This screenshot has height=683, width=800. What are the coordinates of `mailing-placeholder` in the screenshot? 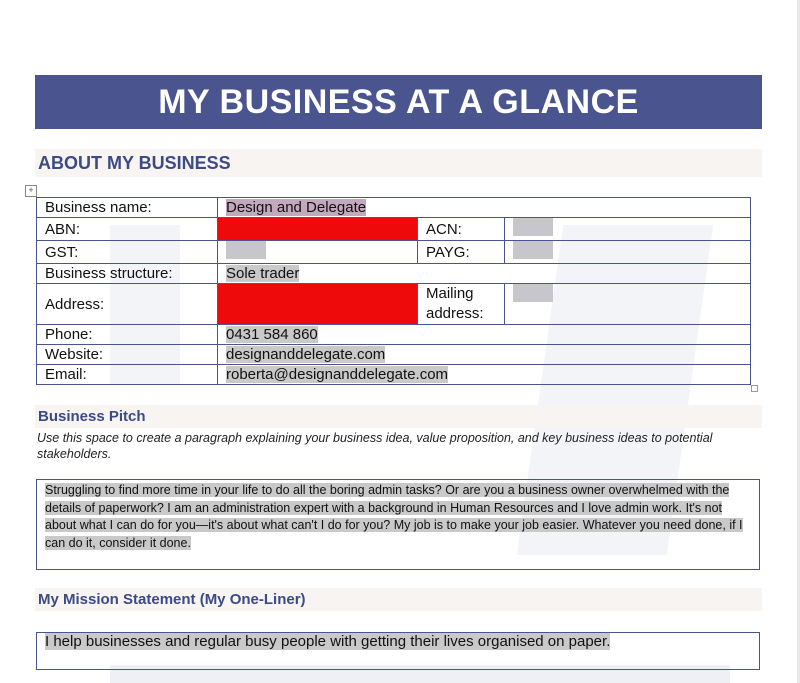 It's located at (533, 293).